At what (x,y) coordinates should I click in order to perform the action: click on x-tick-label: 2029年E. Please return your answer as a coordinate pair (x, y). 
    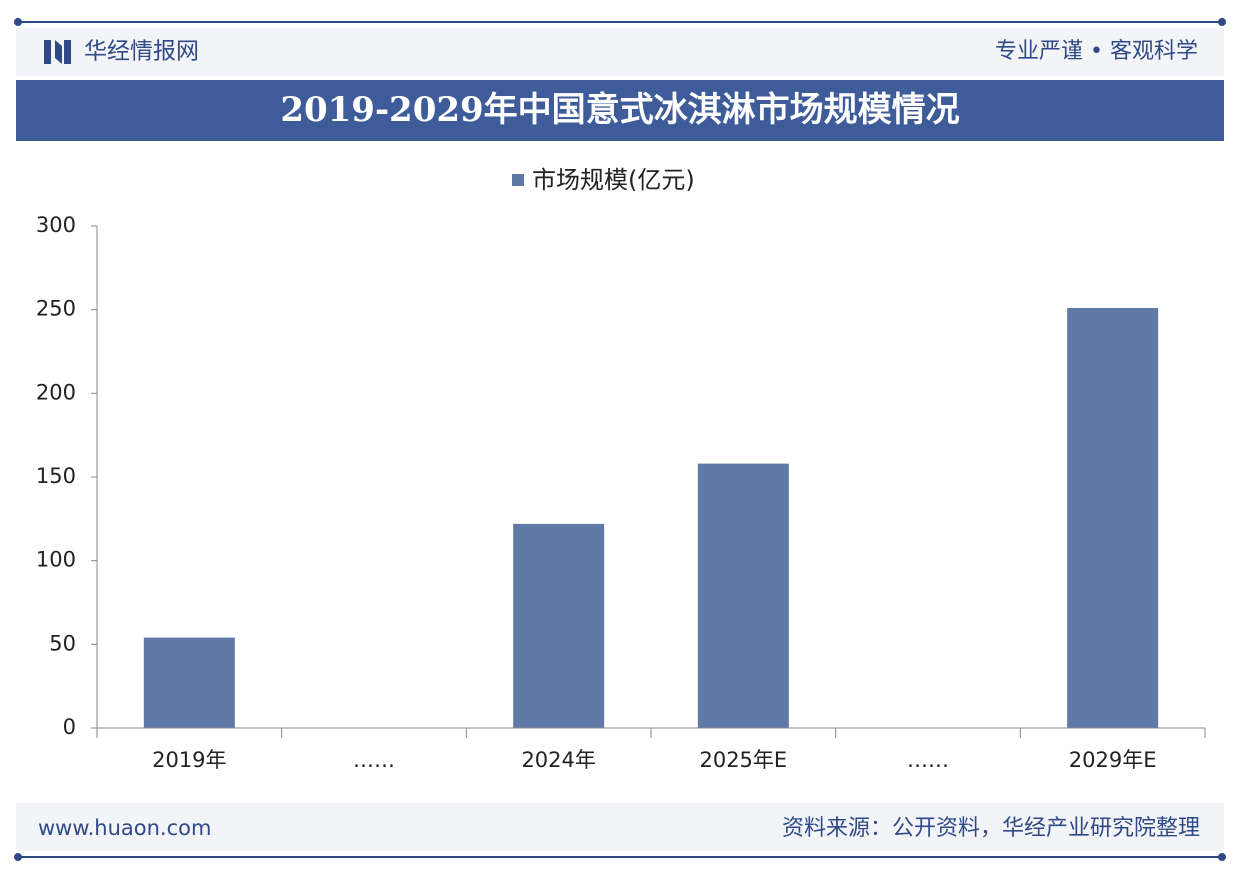
    Looking at the image, I should click on (1113, 760).